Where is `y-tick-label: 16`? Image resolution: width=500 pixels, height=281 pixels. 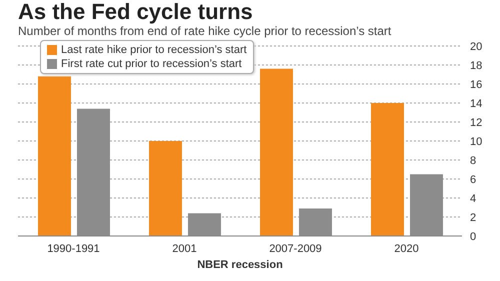
y-tick-label: 16 is located at coordinates (476, 84).